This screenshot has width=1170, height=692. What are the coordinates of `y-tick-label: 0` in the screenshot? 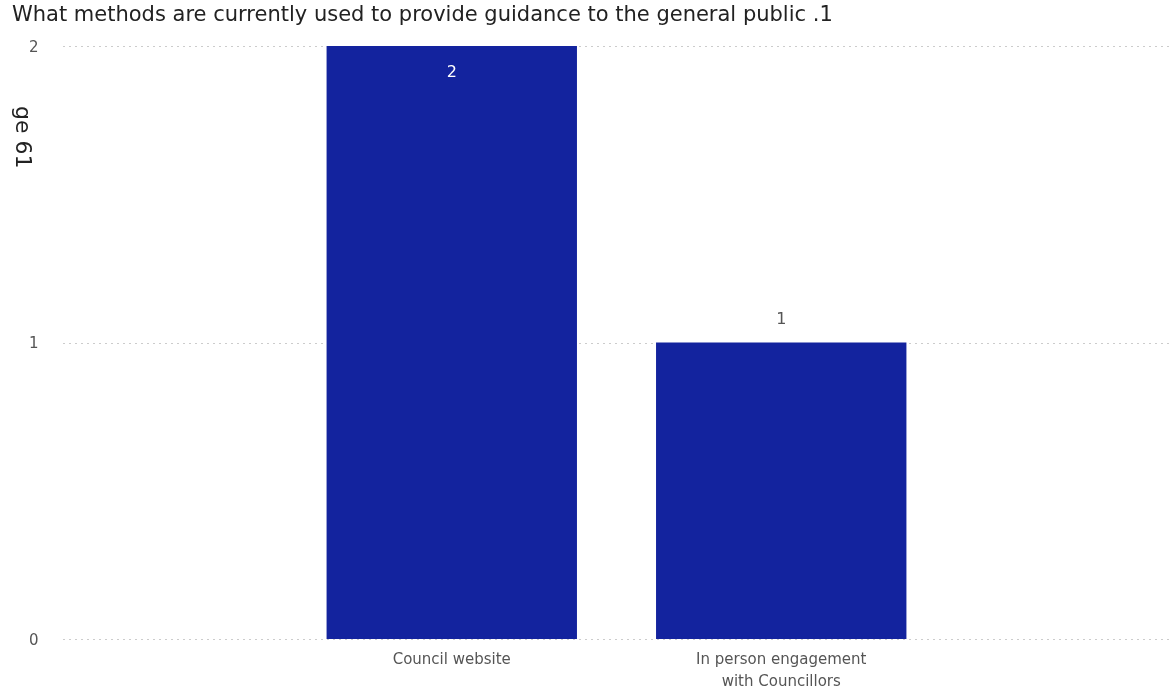 It's located at (33, 639).